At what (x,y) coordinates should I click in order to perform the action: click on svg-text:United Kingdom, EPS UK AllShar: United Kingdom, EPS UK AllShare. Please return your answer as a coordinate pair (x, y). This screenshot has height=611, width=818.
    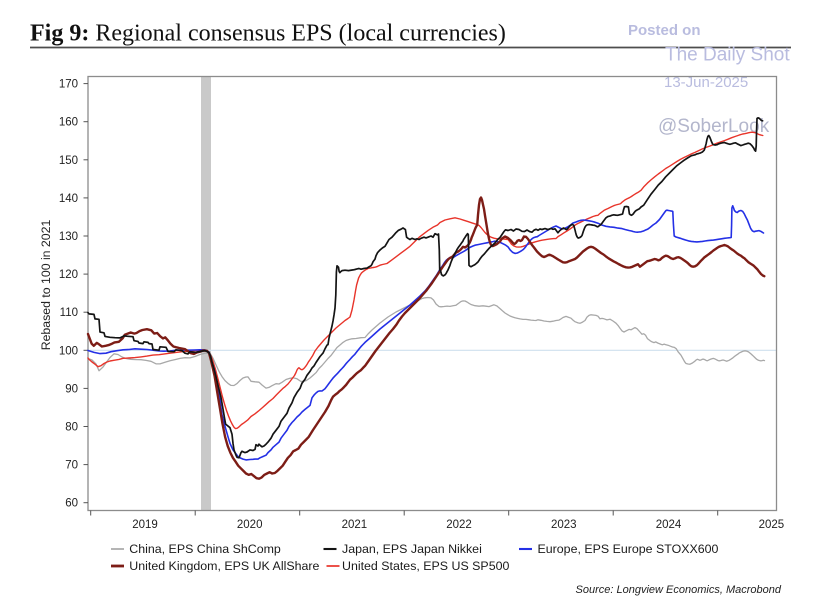
    Looking at the image, I should click on (224, 566).